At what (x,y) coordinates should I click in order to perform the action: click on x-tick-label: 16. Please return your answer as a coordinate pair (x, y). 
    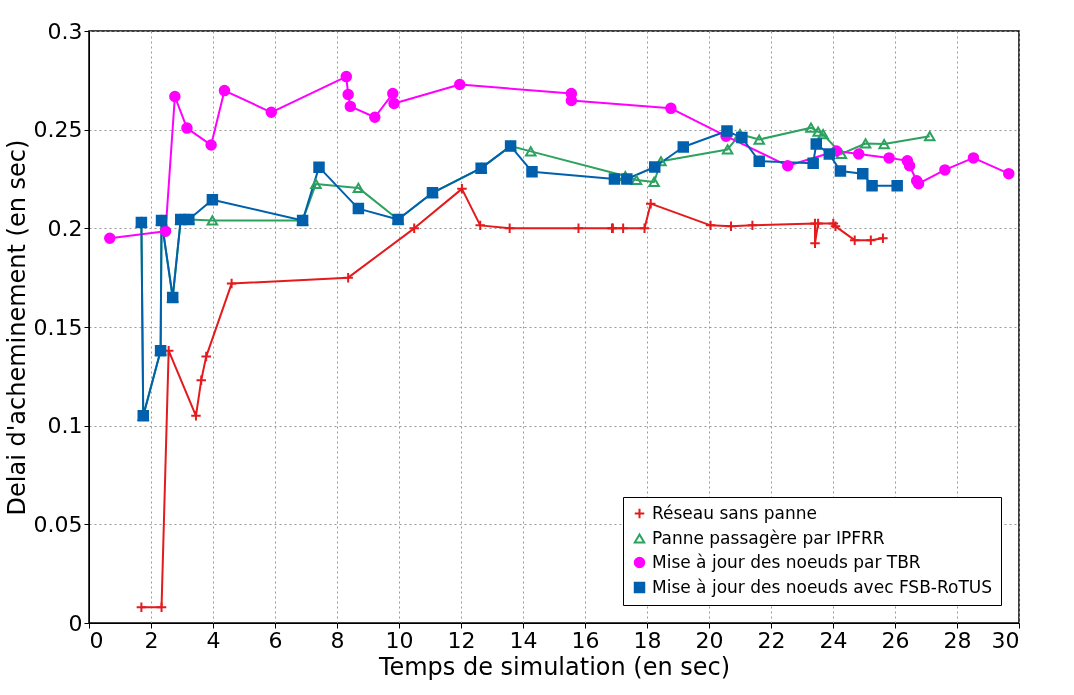
    Looking at the image, I should click on (585, 640).